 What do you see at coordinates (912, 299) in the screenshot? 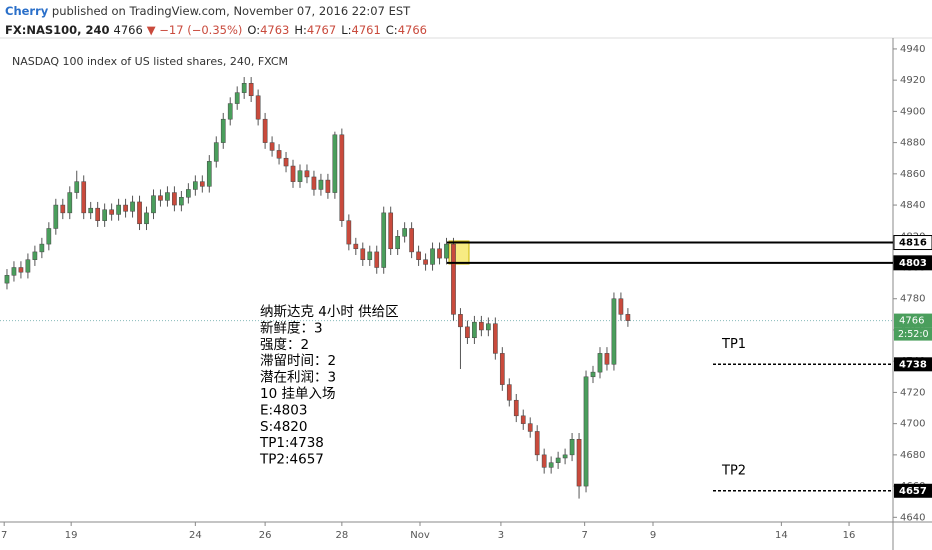
I see `y-tick-label: 4780` at bounding box center [912, 299].